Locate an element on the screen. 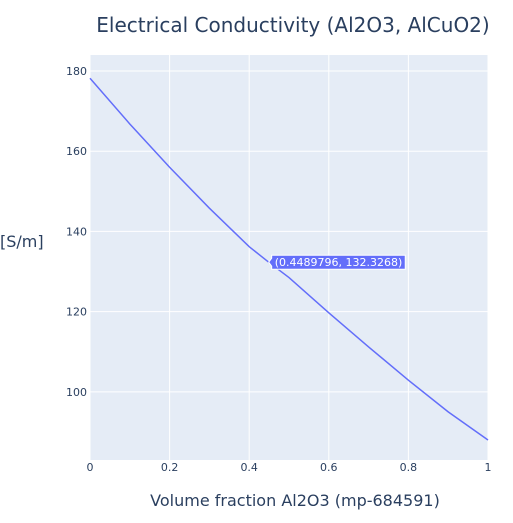  x-tick-label: 0.8 is located at coordinates (409, 467).